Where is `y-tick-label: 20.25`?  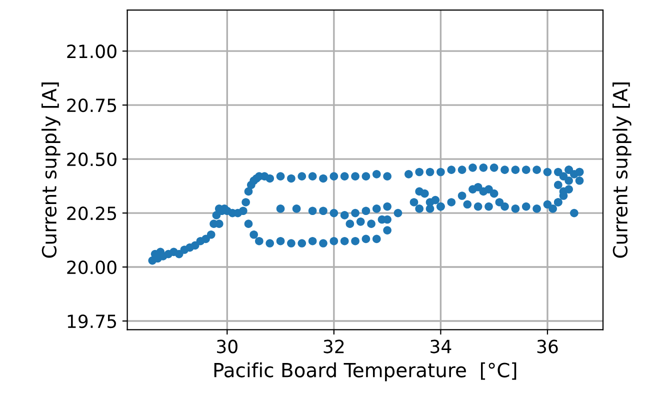 y-tick-label: 20.25 is located at coordinates (91, 213).